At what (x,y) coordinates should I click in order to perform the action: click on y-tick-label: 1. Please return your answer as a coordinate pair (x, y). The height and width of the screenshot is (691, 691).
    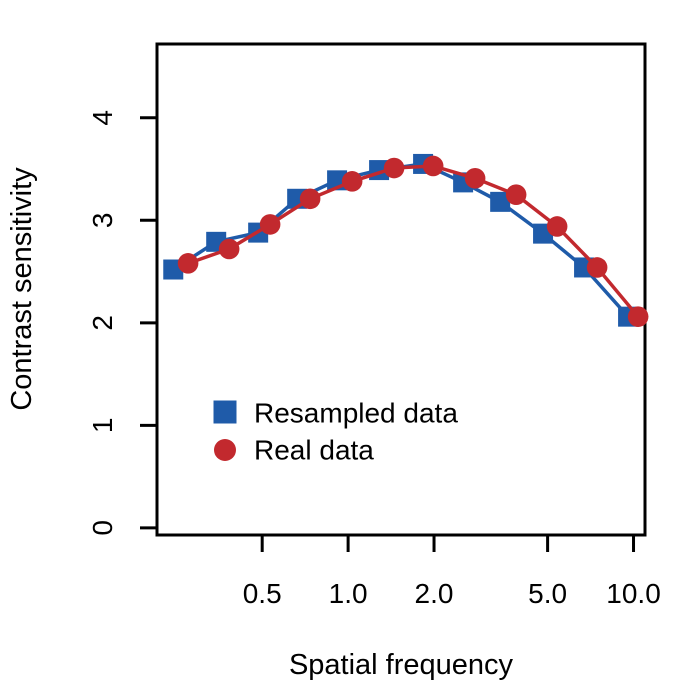
    Looking at the image, I should click on (102, 426).